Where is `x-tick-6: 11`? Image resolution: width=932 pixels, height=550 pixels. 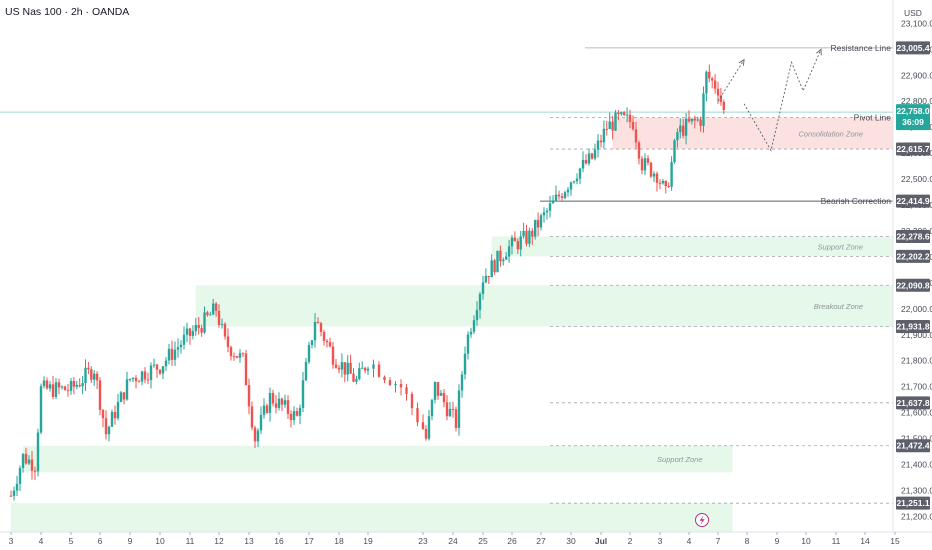 x-tick-6: 11 is located at coordinates (190, 541).